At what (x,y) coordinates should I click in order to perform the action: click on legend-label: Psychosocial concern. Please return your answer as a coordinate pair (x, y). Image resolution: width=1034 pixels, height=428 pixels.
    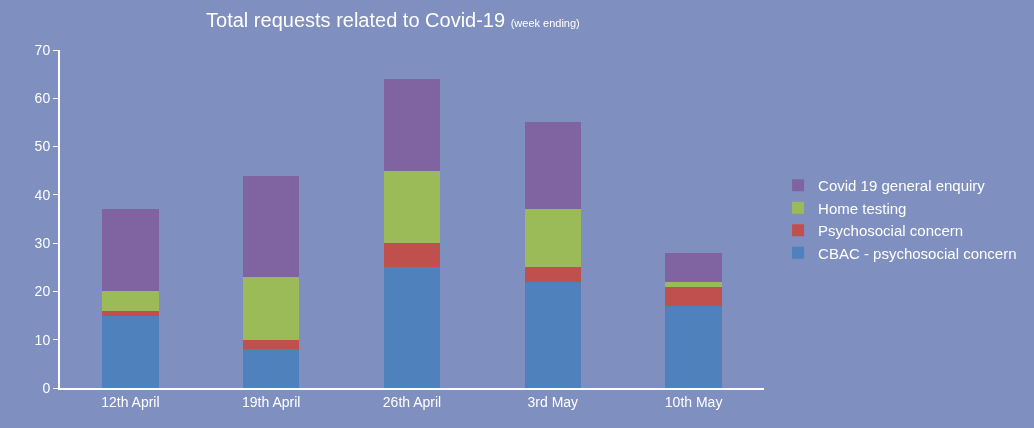
    Looking at the image, I should click on (891, 231).